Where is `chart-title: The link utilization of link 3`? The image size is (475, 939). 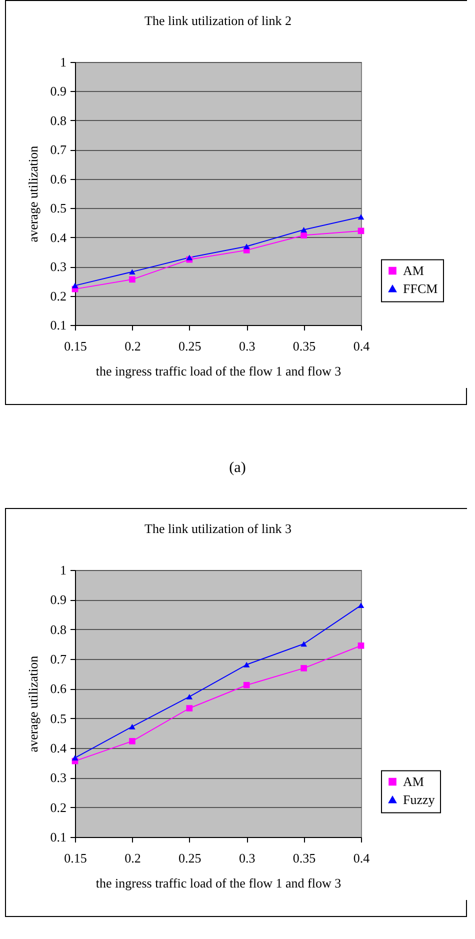
chart-title: The link utilization of link 3 is located at coordinates (218, 528).